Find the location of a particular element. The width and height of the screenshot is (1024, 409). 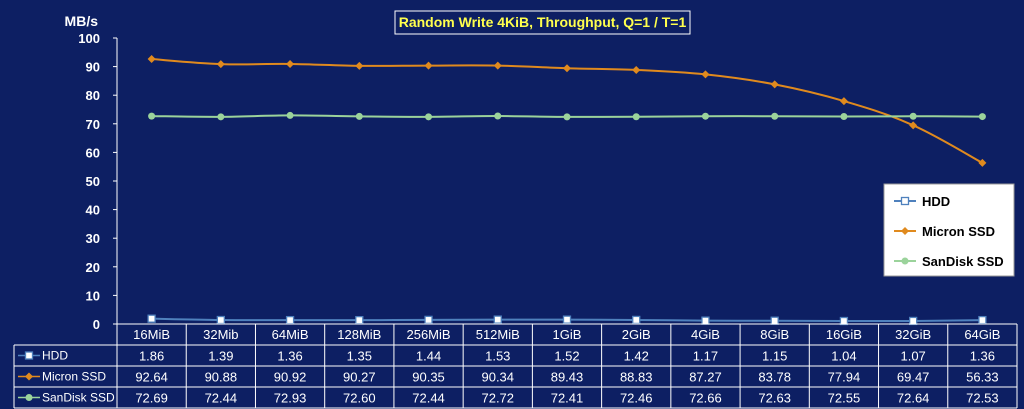

x-category-label: 256MiB is located at coordinates (428, 334).